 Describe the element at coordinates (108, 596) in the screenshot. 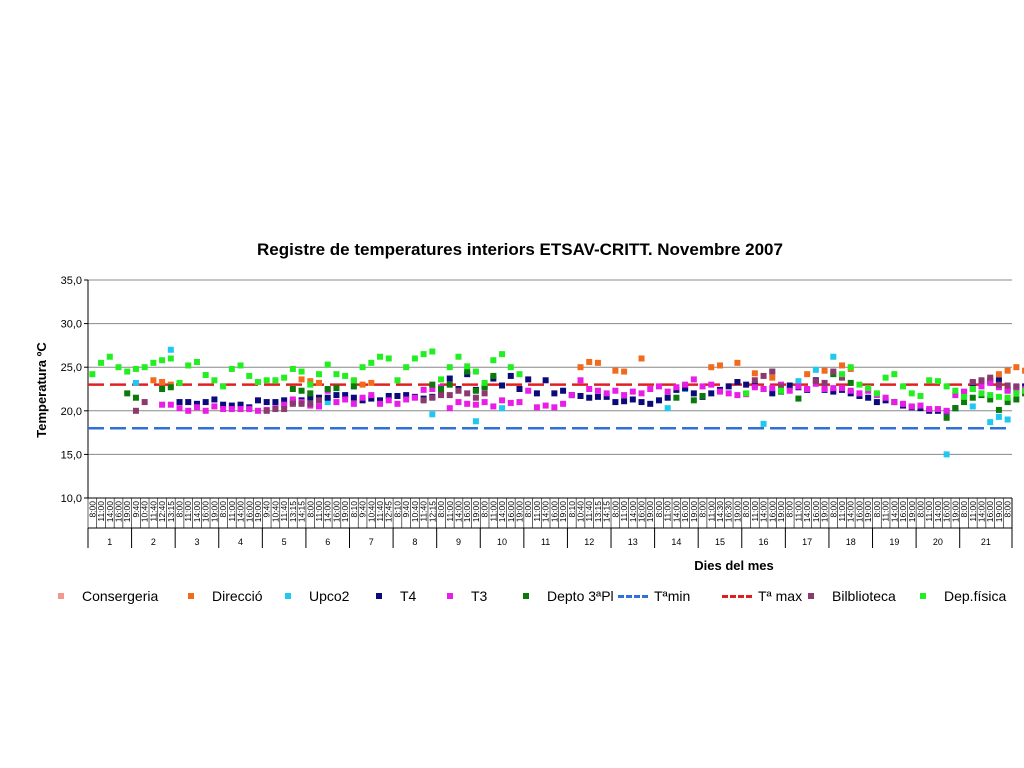

I see `legend-item: Consergeria` at that location.